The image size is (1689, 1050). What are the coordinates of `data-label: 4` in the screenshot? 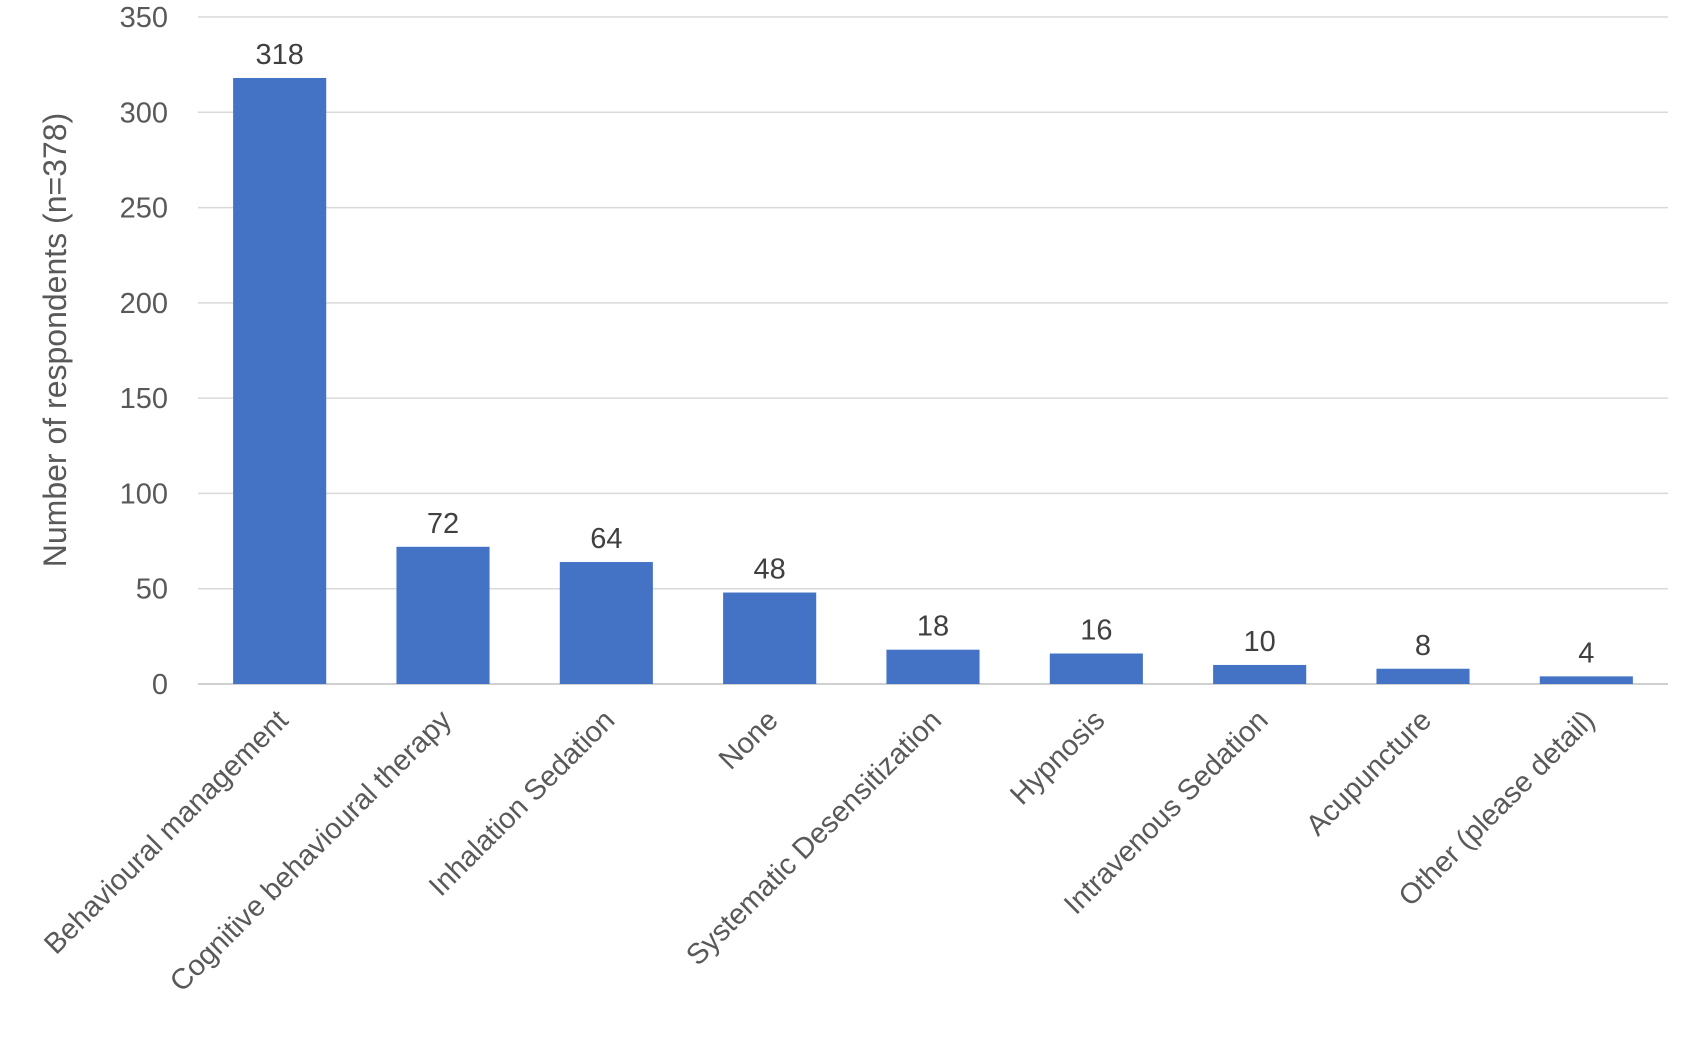 It's located at (1586, 653).